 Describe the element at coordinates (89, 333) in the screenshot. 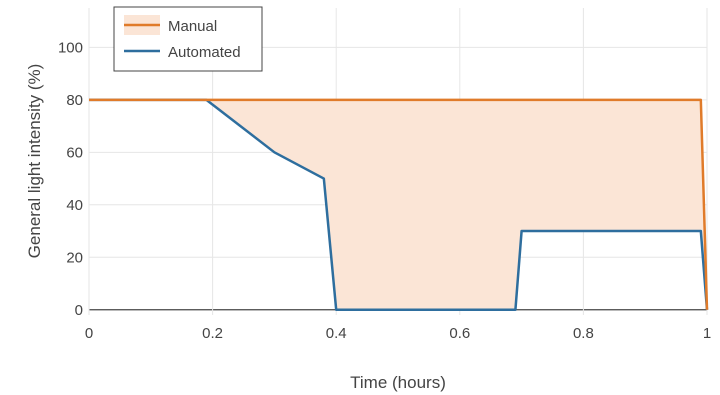

I see `x-tick-label: 0` at that location.